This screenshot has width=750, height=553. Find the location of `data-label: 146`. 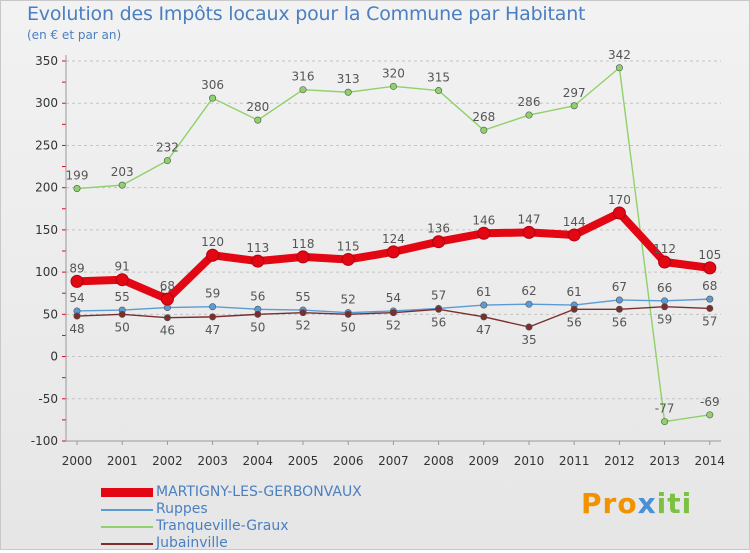

data-label: 146 is located at coordinates (483, 220).